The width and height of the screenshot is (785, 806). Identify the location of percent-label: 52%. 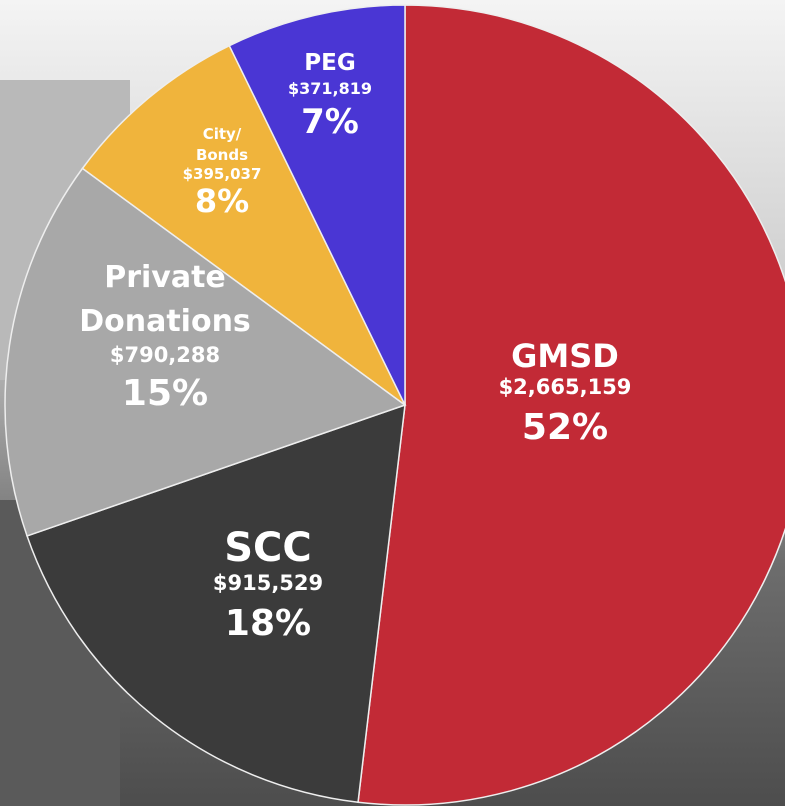
(565, 427).